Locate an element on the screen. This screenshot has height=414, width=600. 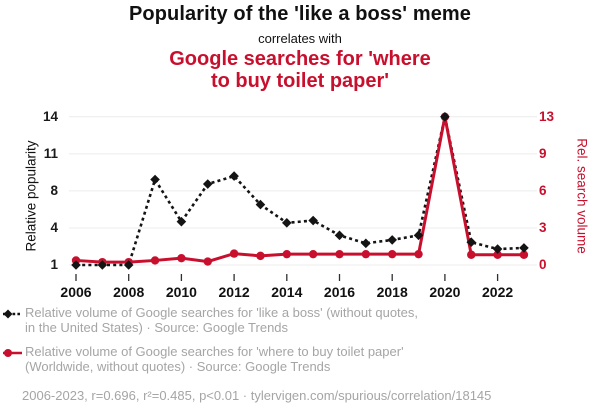
black-dashed-series-marker-icon is located at coordinates (12, 314).